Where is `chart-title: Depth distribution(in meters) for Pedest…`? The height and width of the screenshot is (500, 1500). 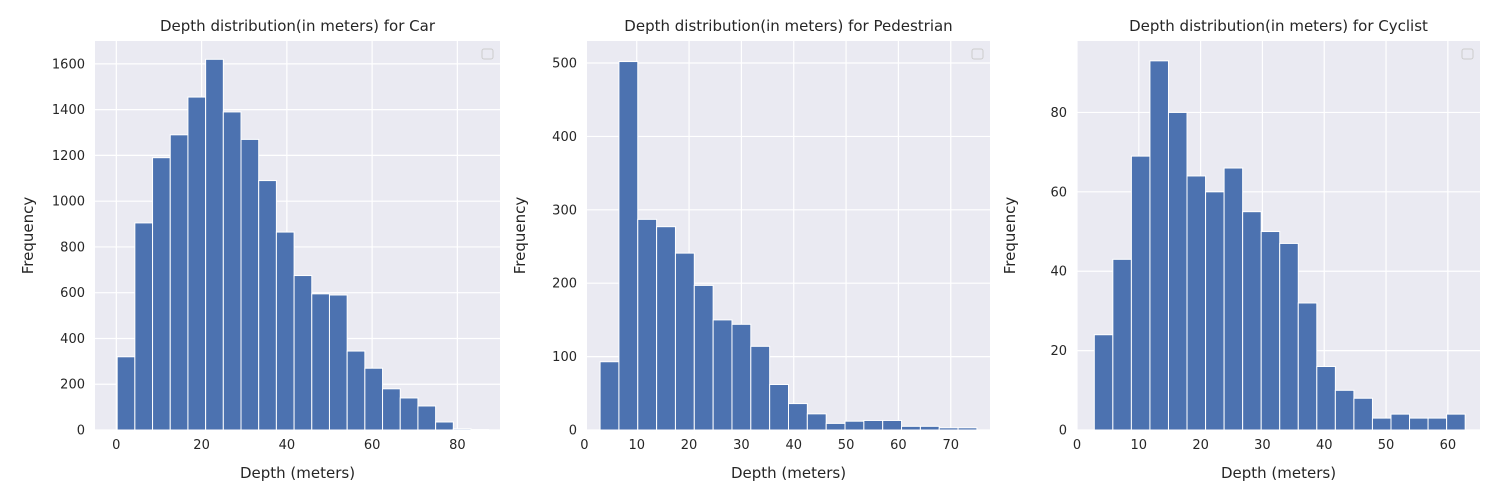 chart-title: Depth distribution(in meters) for Pedest… is located at coordinates (788, 26).